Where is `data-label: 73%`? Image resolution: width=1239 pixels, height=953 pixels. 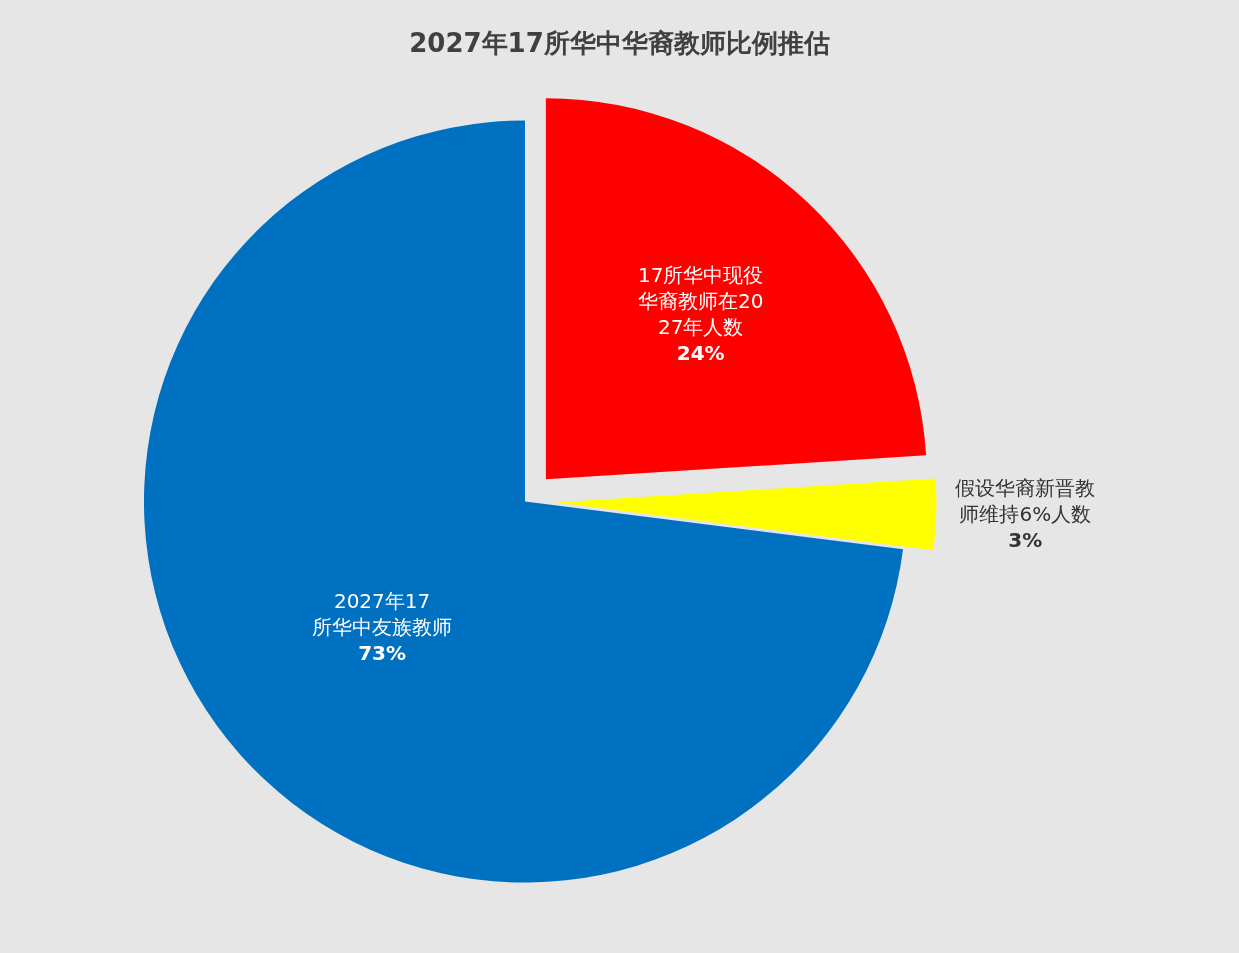 data-label: 73% is located at coordinates (382, 653).